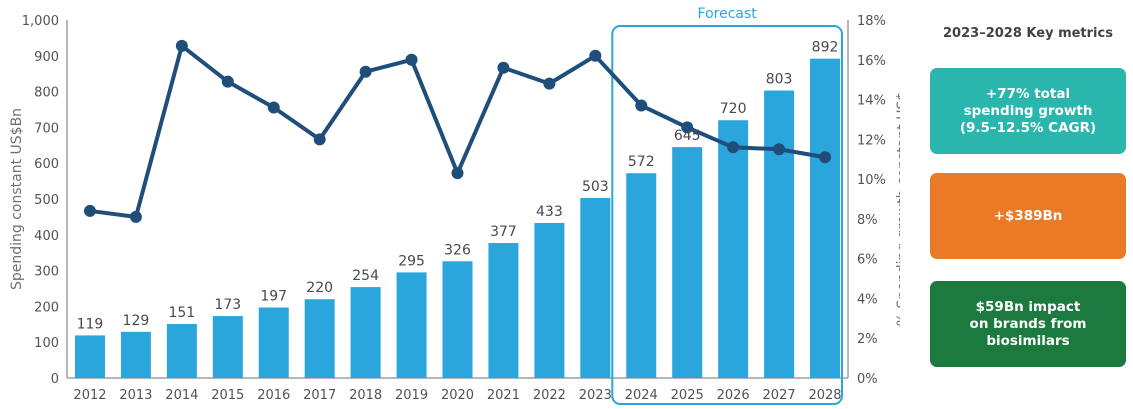  What do you see at coordinates (549, 212) in the screenshot?
I see `bar-value-label: 433` at bounding box center [549, 212].